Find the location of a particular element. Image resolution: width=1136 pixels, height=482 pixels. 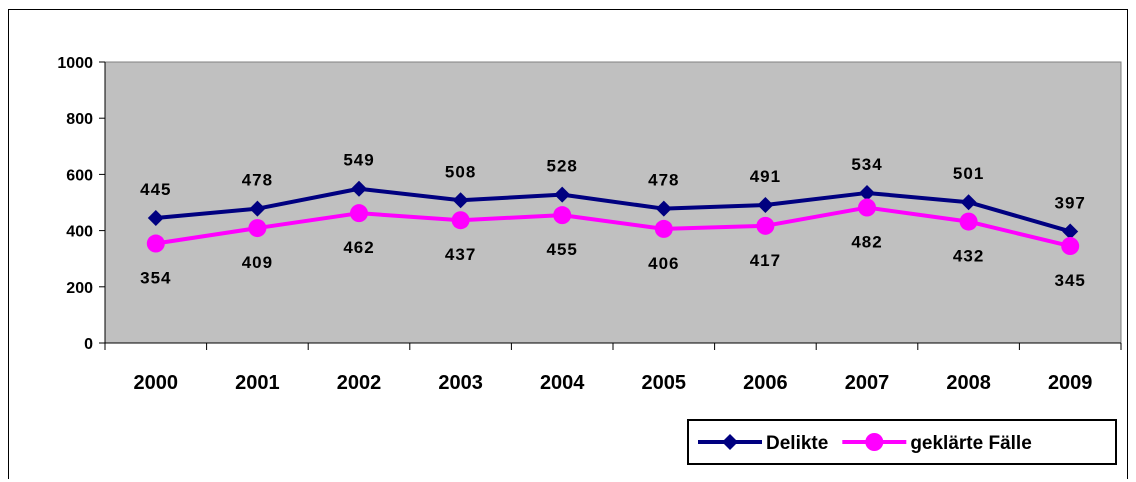

x-tick-label: 2005 is located at coordinates (664, 383).